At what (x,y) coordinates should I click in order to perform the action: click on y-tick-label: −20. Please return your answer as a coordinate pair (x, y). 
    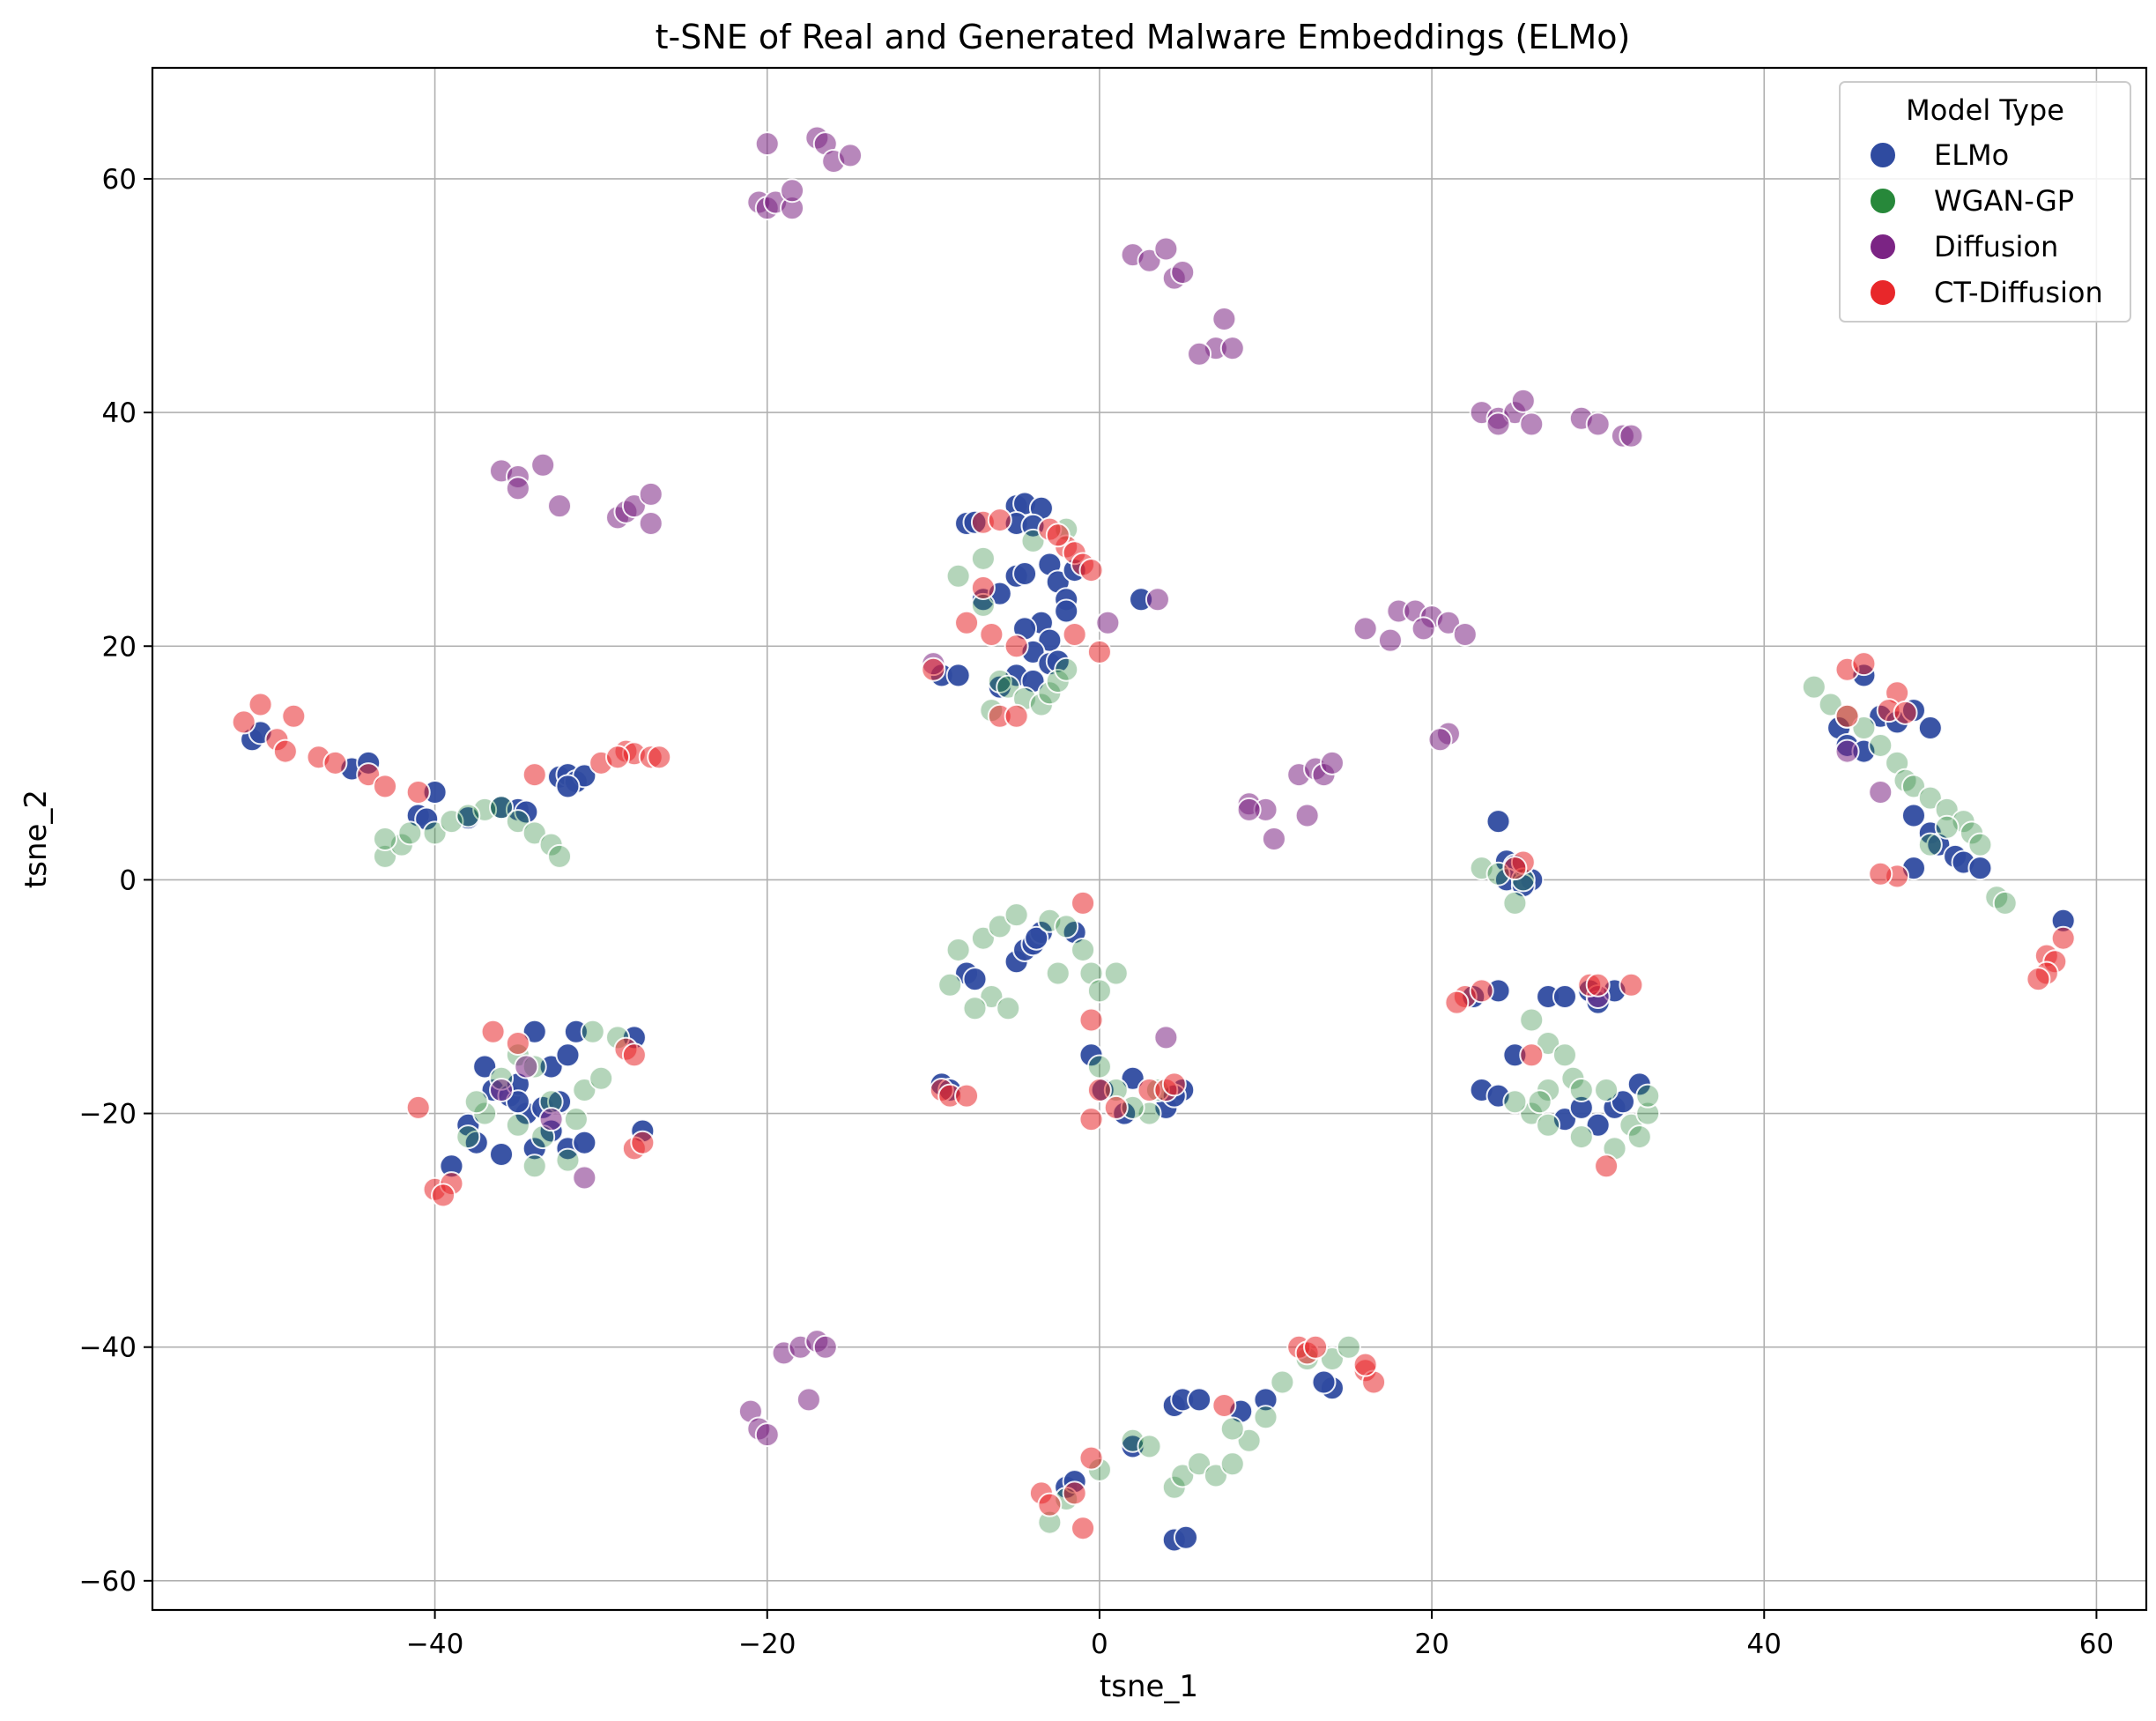
    Looking at the image, I should click on (108, 1115).